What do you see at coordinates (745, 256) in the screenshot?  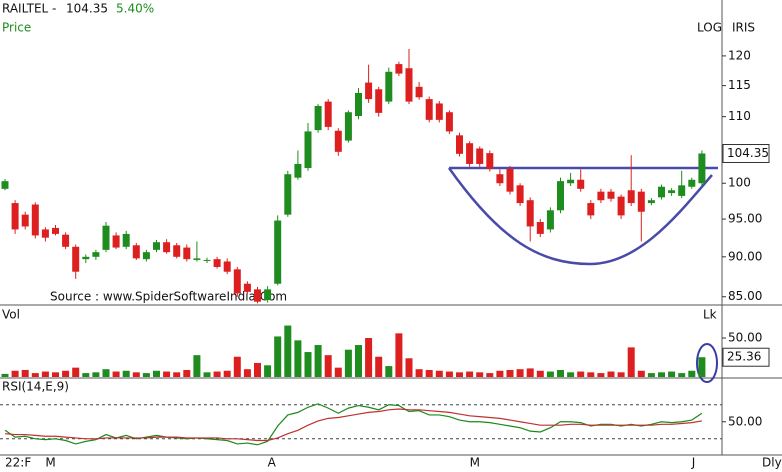 I see `y-tick-label: 90.00` at bounding box center [745, 256].